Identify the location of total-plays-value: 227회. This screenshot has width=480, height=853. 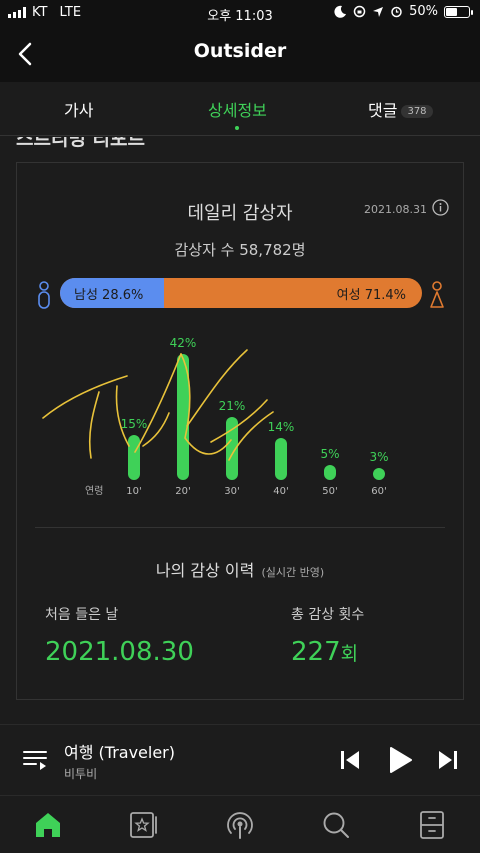
(324, 652).